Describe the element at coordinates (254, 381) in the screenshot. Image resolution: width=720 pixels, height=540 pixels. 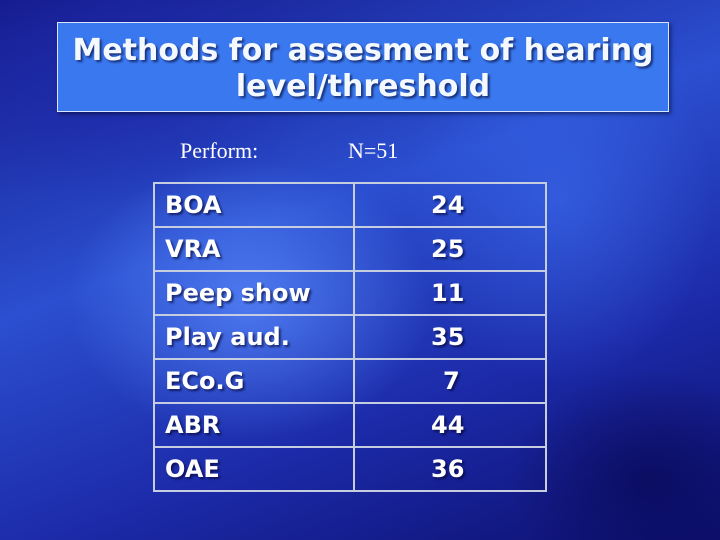
I see `method-cell: ECo.G` at that location.